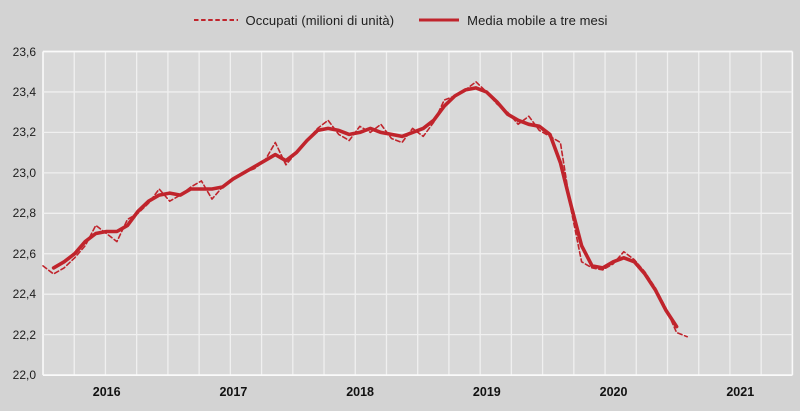 The height and width of the screenshot is (411, 800). What do you see at coordinates (106, 392) in the screenshot?
I see `x-axis-year-label: 2016` at bounding box center [106, 392].